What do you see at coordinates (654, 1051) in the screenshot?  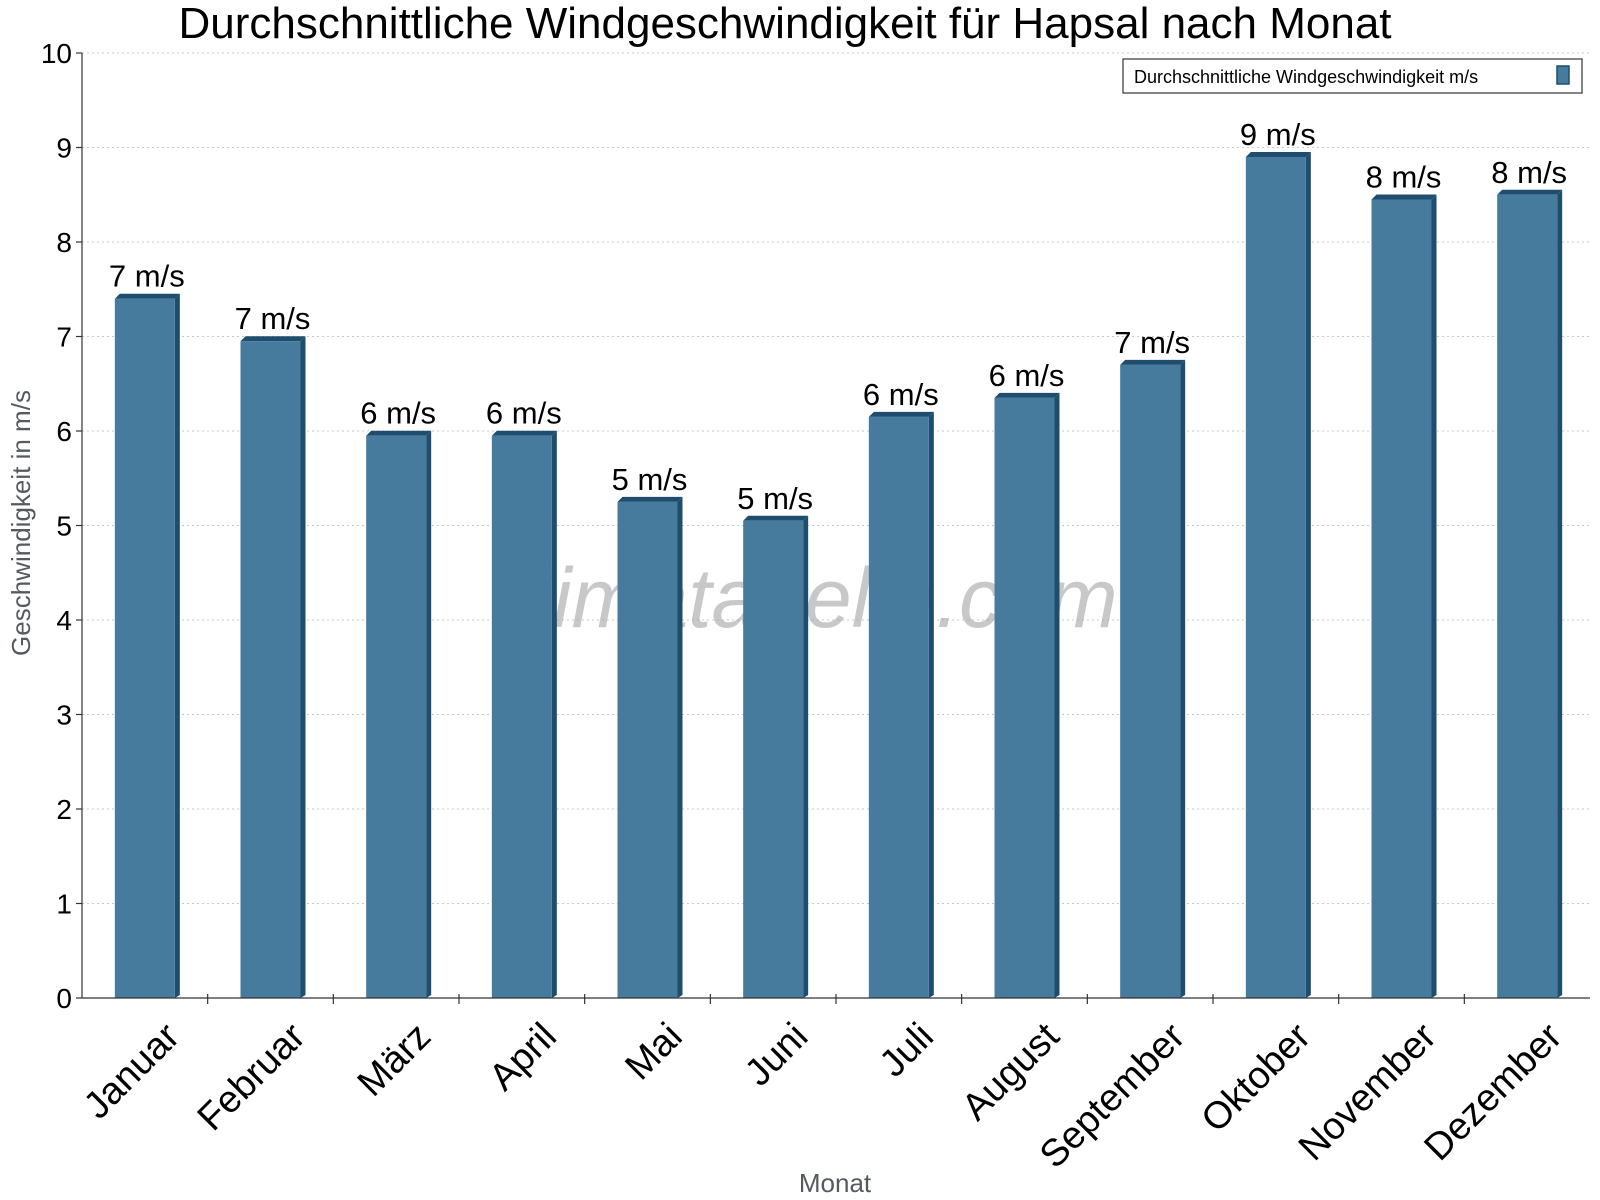 I see `x-tick-label: Mai` at bounding box center [654, 1051].